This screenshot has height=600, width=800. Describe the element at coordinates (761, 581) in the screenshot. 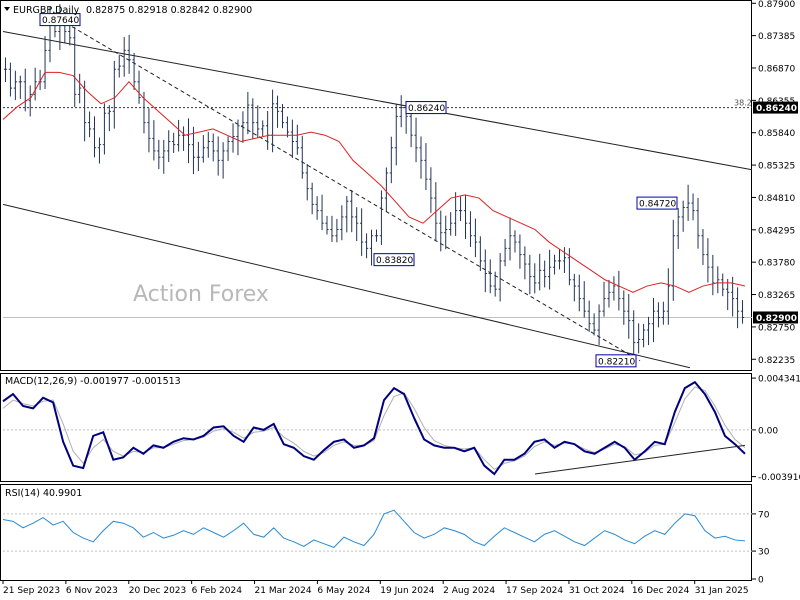

I see `rsi-tick-label: 0` at that location.